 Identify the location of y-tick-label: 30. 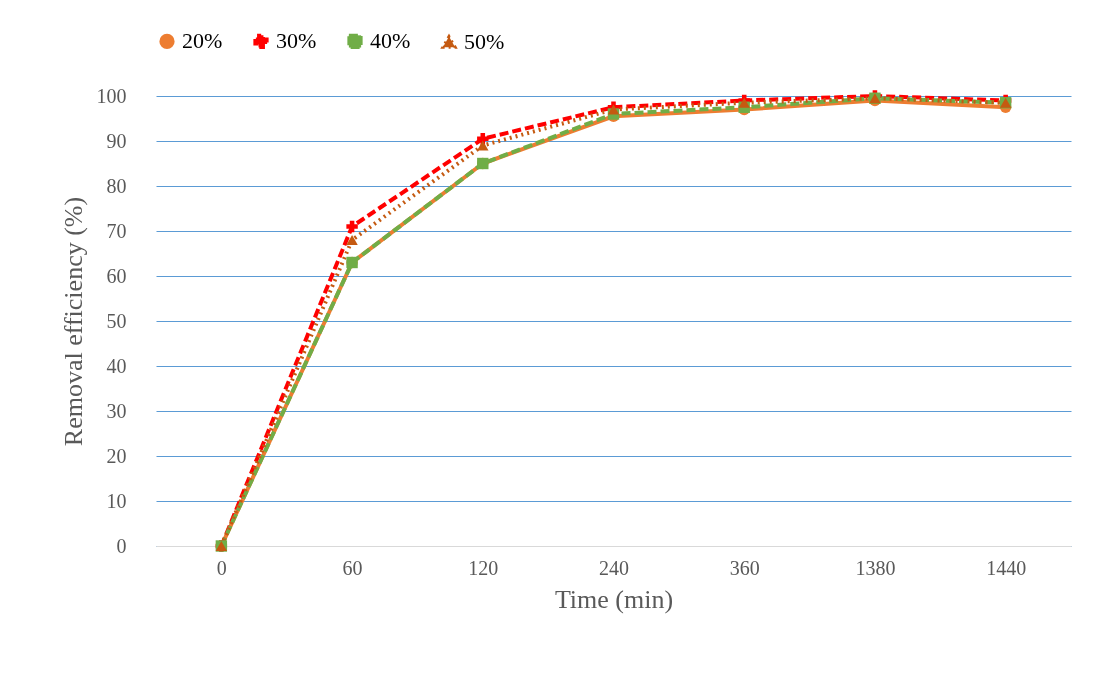
(116, 410).